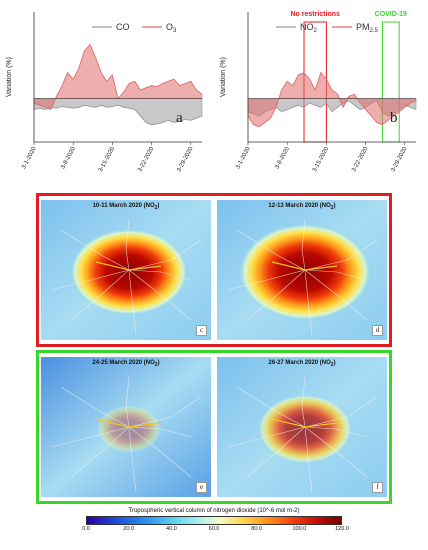  Describe the element at coordinates (201, 330) in the screenshot. I see `map-c-letter: c` at that location.